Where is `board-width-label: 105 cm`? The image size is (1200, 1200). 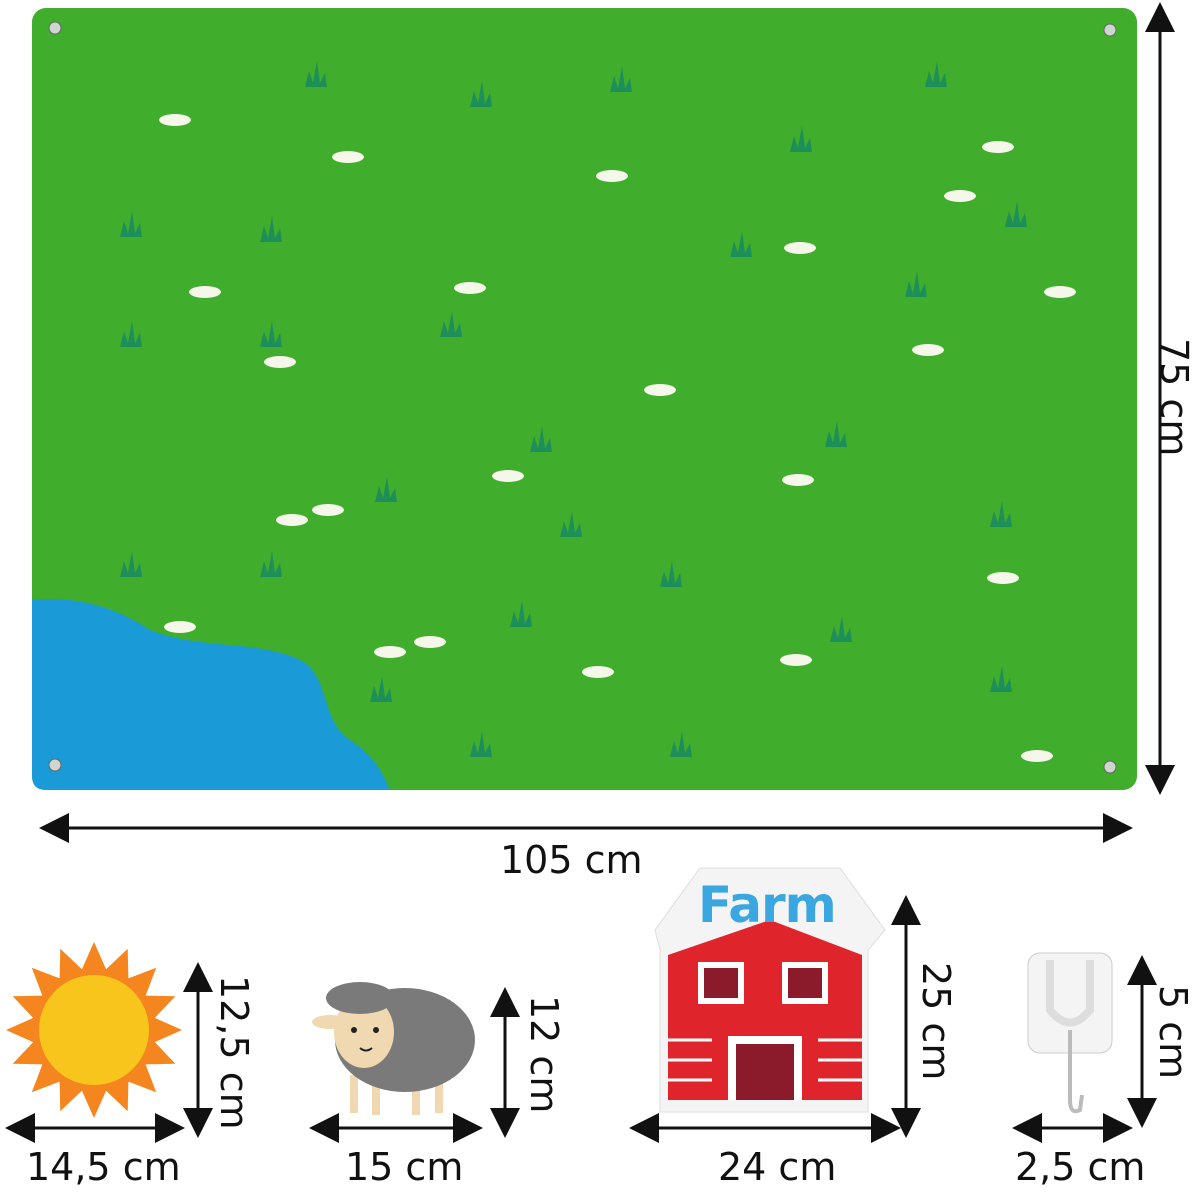
board-width-label: 105 cm is located at coordinates (571, 860).